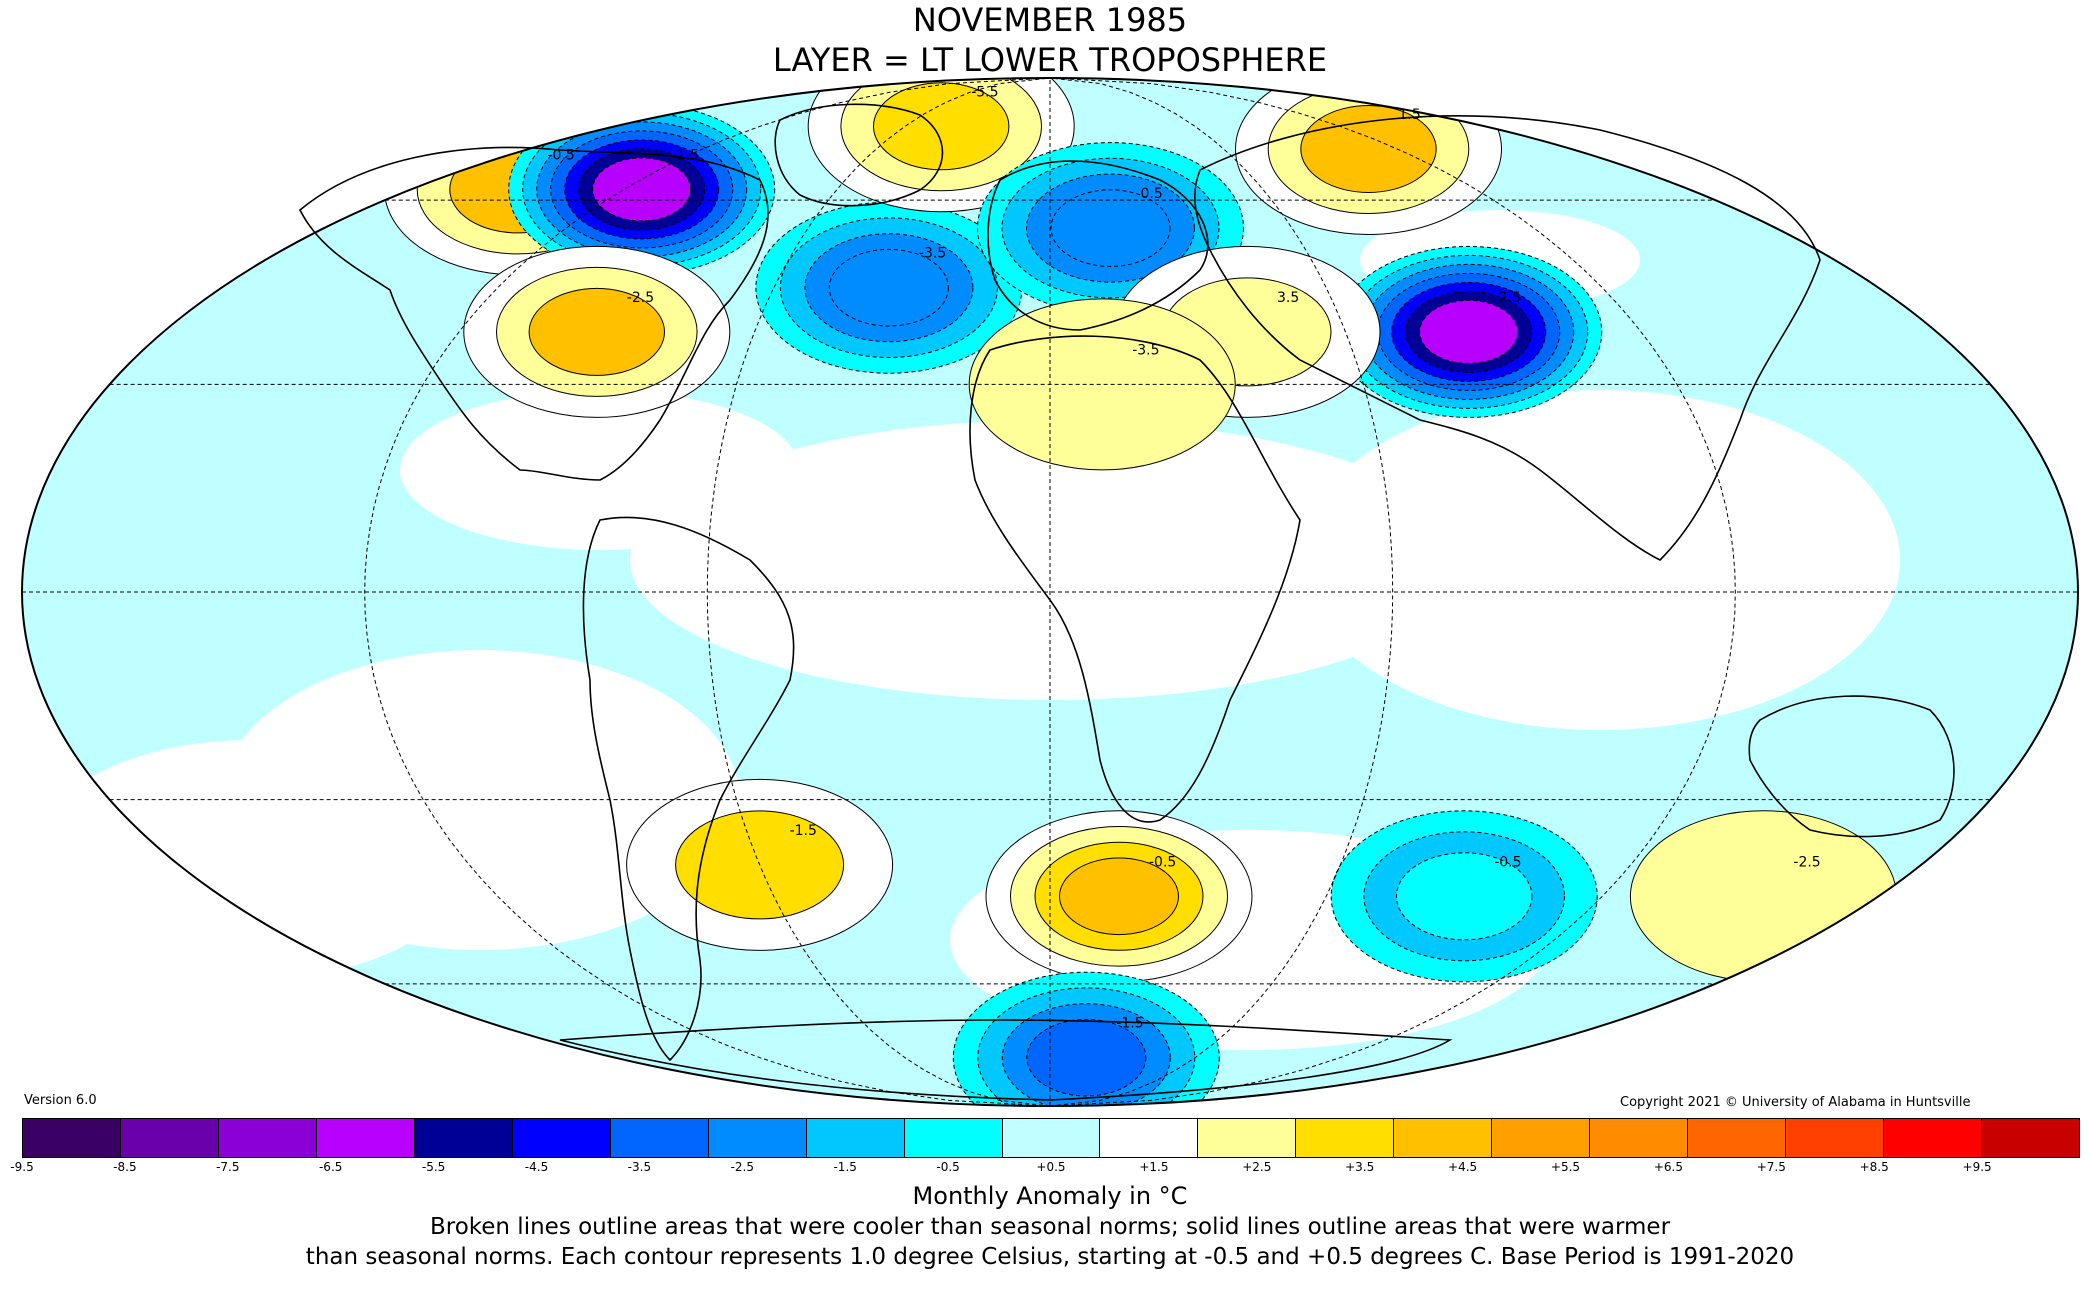  I want to click on colorbar-tick-label: -3.5, so click(639, 1167).